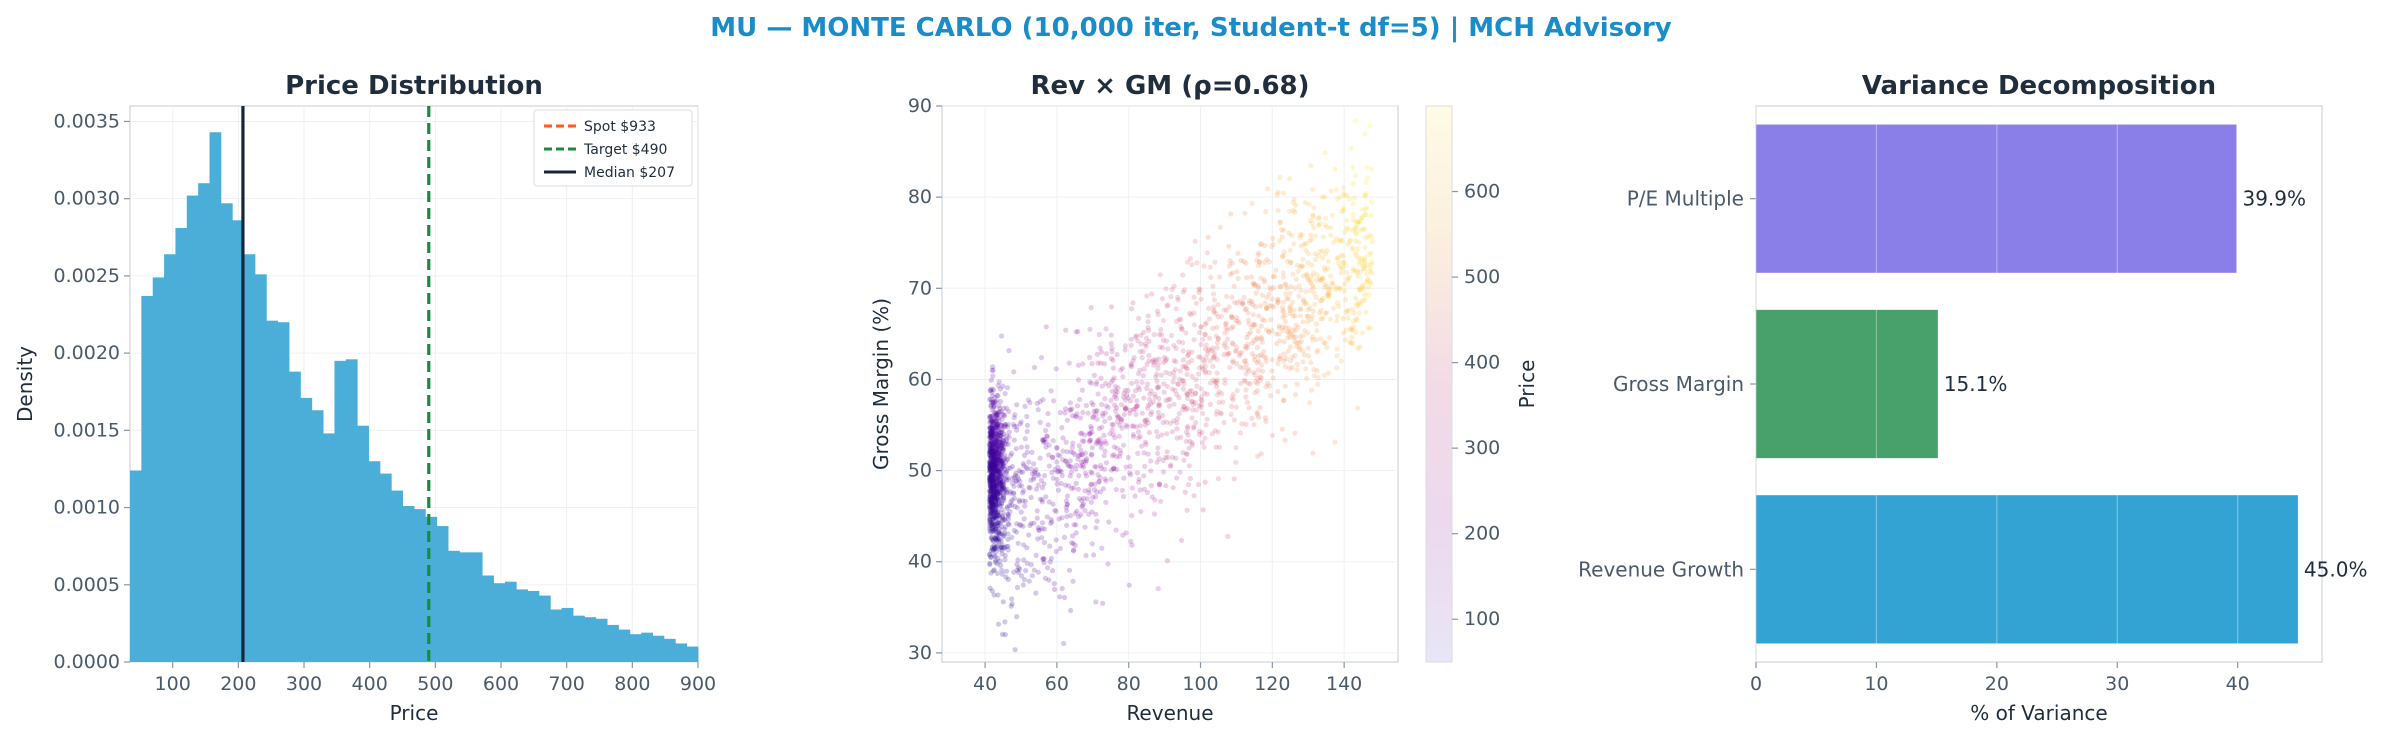 This screenshot has height=746, width=2382. I want to click on x-tick-label: 80, so click(1129, 684).